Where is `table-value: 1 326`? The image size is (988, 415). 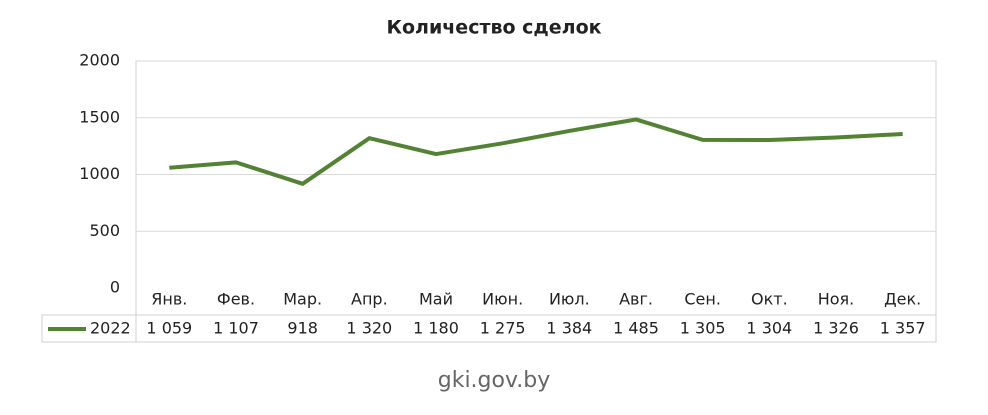 table-value: 1 326 is located at coordinates (836, 328).